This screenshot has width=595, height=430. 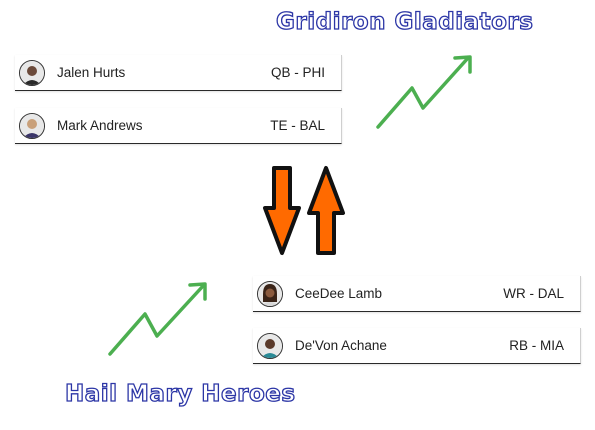 I want to click on team-title-bottom: Hail Mary Heroes, so click(x=180, y=393).